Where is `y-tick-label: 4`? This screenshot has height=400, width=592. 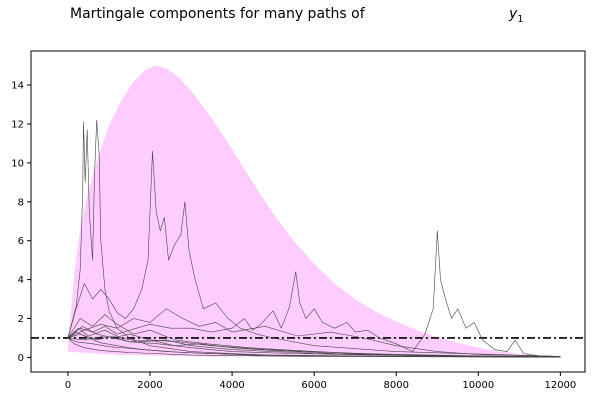 y-tick-label: 4 is located at coordinates (21, 280).